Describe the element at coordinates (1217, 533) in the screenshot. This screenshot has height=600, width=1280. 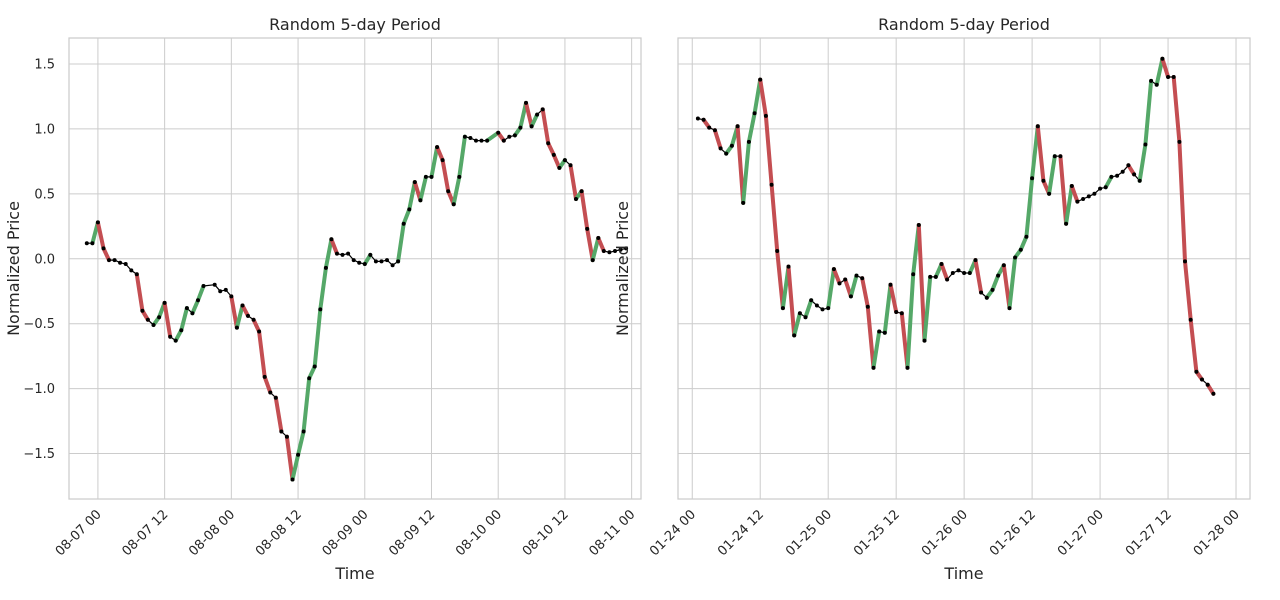
I see `x-tick-label: 01-28 00` at that location.